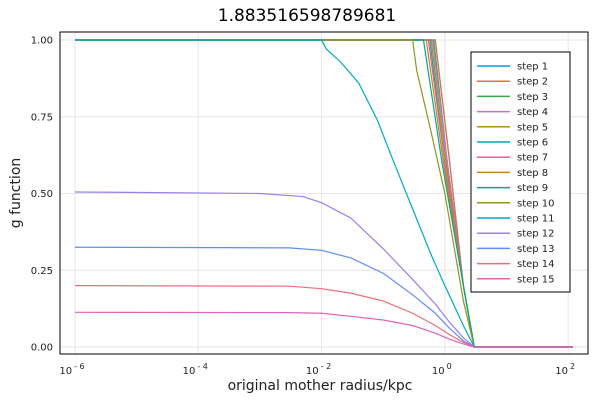  I want to click on x-ticks: 10- 6 10- 4 10- 2 10 0 10 2, so click(317, 369).